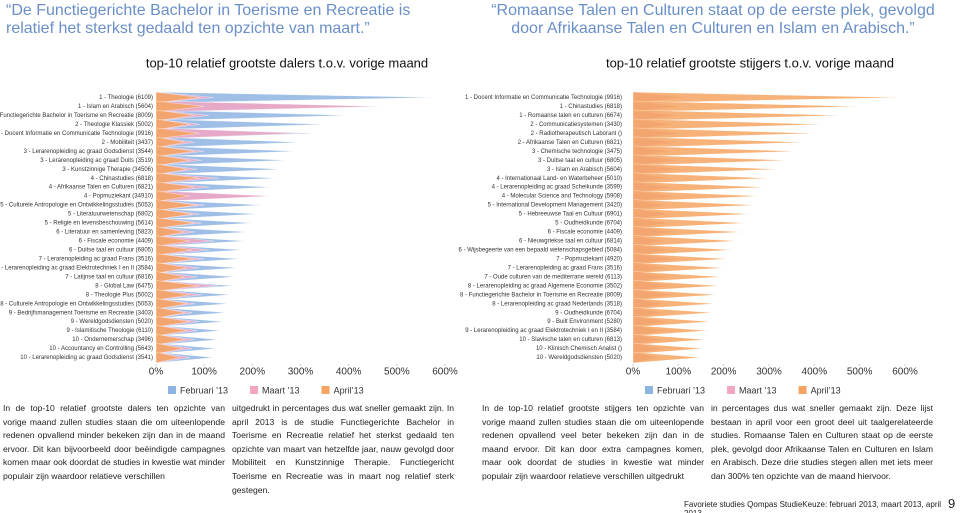 Image resolution: width=960 pixels, height=513 pixels. Describe the element at coordinates (584, 322) in the screenshot. I see `category-label: 9 - Built Environment (5280)` at that location.